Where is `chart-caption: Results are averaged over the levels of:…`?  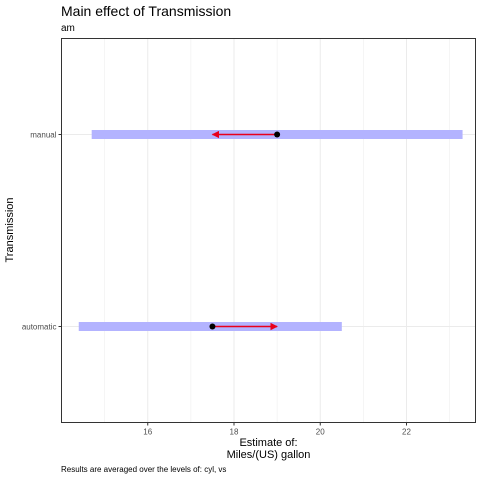
chart-caption: Results are averaged over the levels of:… is located at coordinates (144, 469).